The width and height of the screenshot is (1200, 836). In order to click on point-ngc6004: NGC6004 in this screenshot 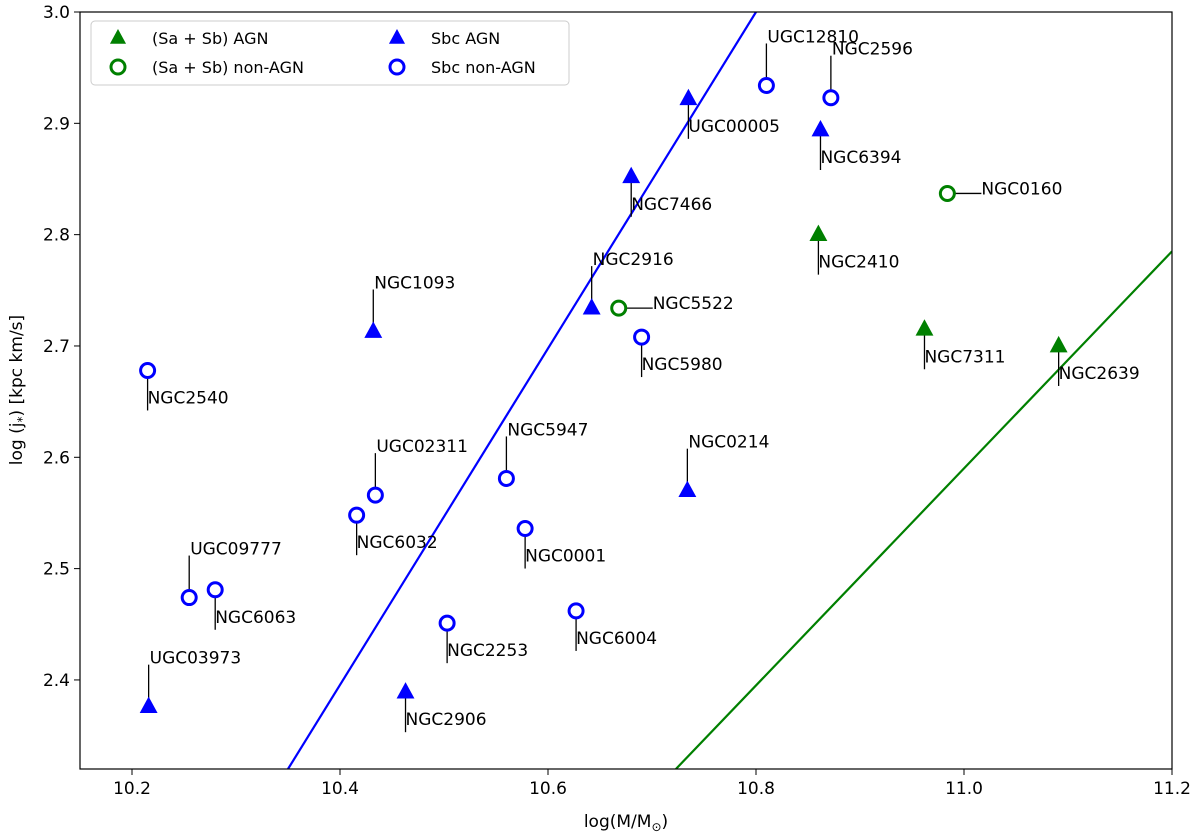, I will do `click(612, 626)`.